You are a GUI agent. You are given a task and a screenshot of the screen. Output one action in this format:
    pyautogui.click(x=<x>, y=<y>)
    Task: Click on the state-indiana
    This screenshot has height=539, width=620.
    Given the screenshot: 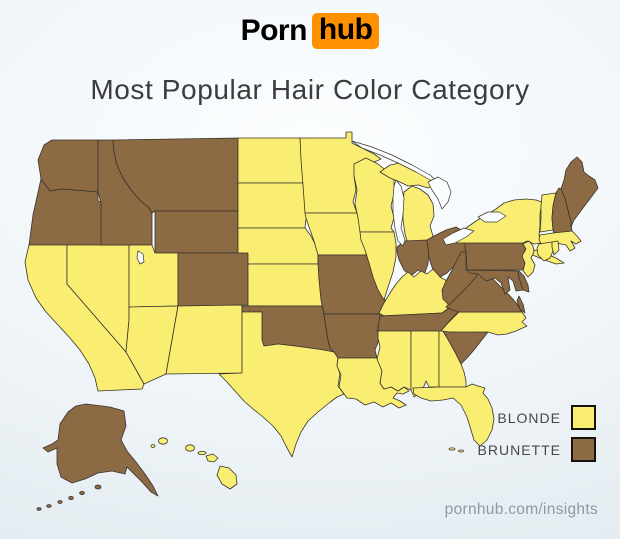 What is the action you would take?
    pyautogui.click(x=413, y=258)
    